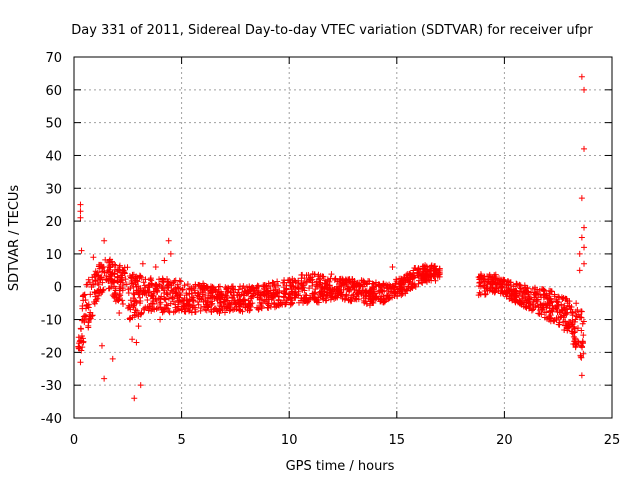 Image resolution: width=640 pixels, height=480 pixels. Describe the element at coordinates (340, 466) in the screenshot. I see `x-axis-label: GPS time / hours` at that location.